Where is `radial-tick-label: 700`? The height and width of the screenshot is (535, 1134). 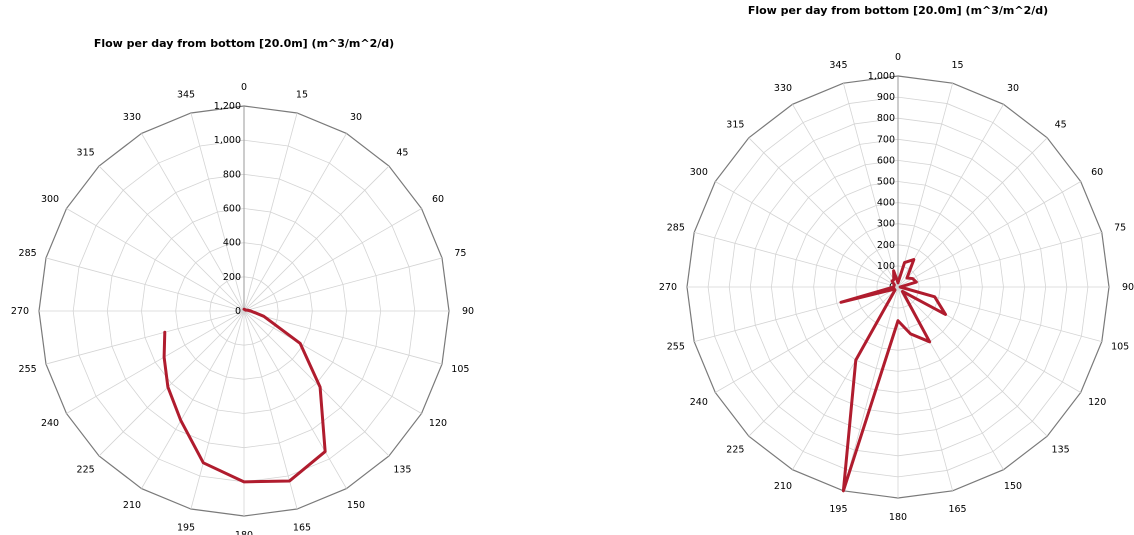
radial-tick-label: 700 is located at coordinates (886, 139).